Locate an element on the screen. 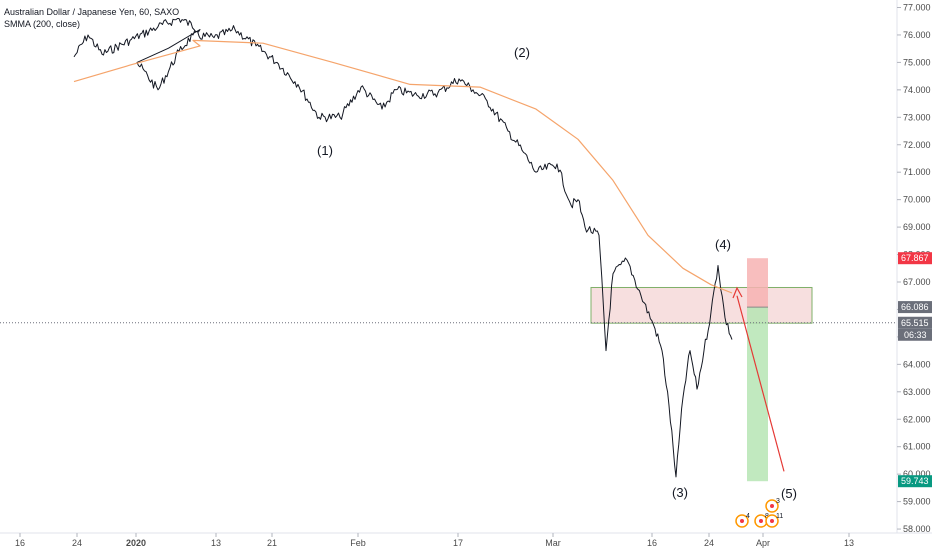  x-tick-label: 2020 is located at coordinates (136, 543).